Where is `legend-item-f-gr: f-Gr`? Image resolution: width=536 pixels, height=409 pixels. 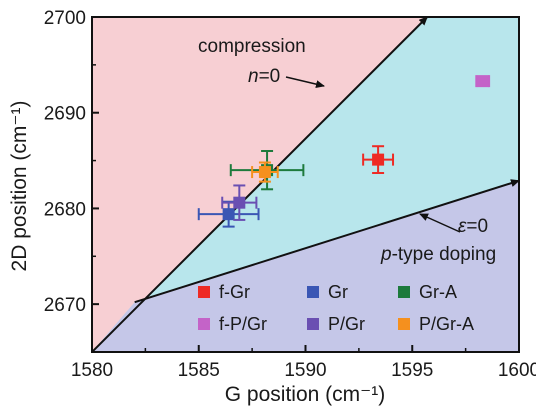 legend-item-f-gr: f-Gr is located at coordinates (224, 292).